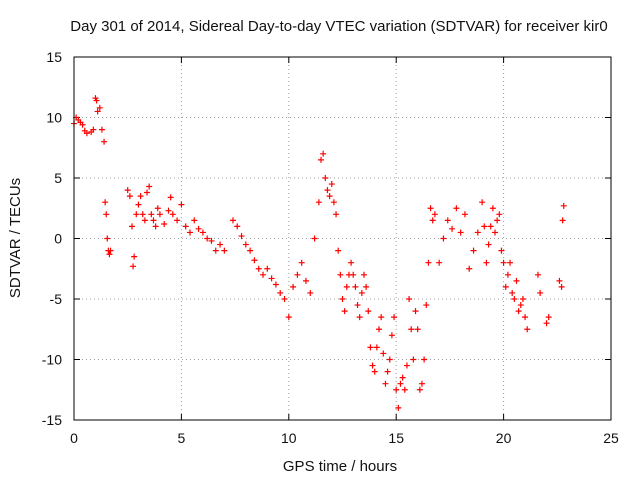 Image resolution: width=640 pixels, height=480 pixels. What do you see at coordinates (340, 466) in the screenshot?
I see `x-axis-label: GPS time / hours` at bounding box center [340, 466].